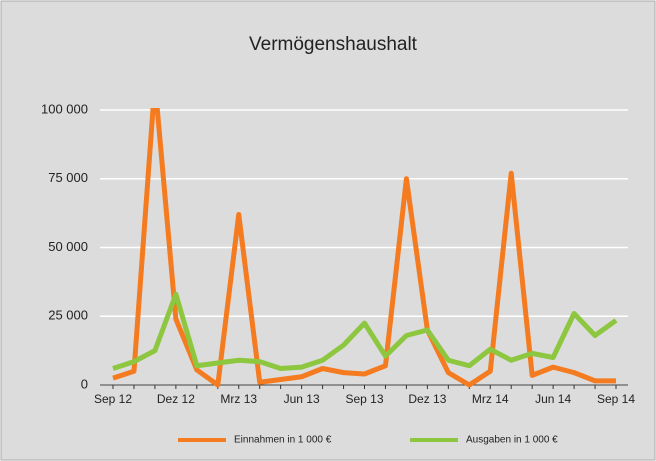 This screenshot has height=461, width=656. Describe the element at coordinates (364, 399) in the screenshot. I see `x-tick-label: Sep 13` at that location.